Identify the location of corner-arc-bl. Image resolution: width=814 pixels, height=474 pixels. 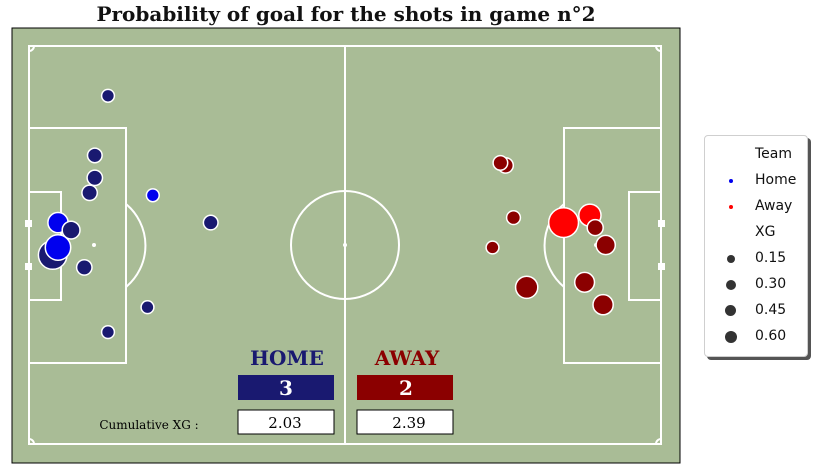
(31, 441).